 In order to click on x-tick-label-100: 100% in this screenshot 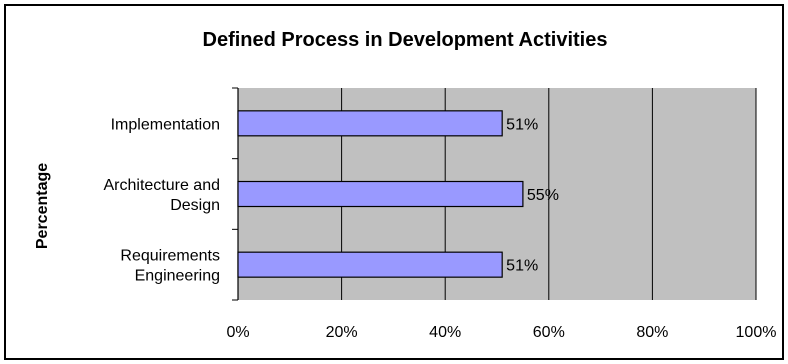, I will do `click(756, 332)`.